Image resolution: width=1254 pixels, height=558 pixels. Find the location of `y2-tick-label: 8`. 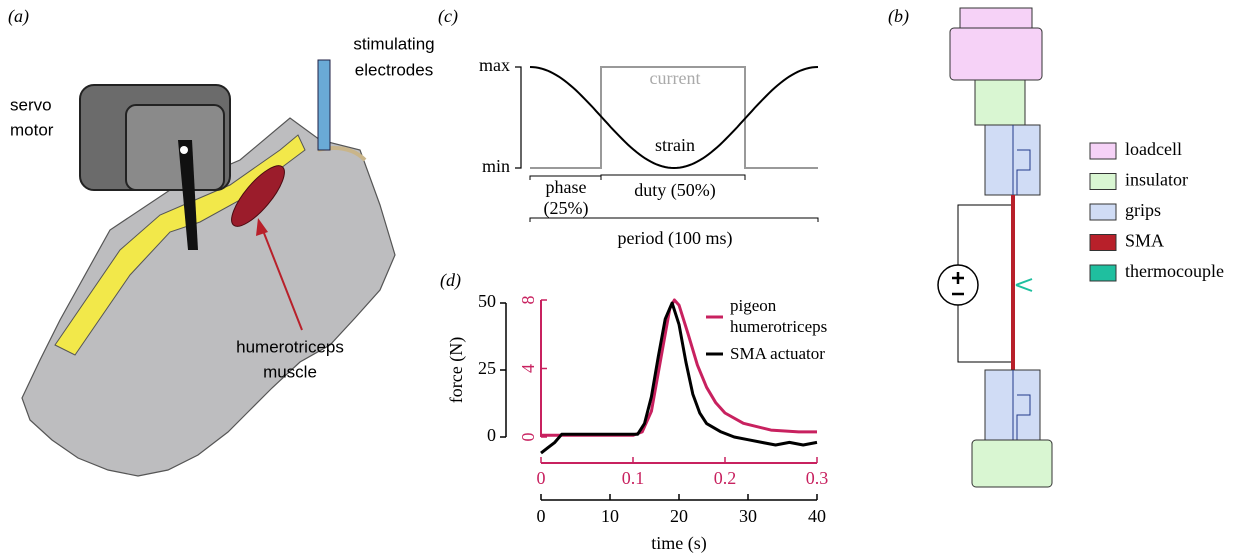

y2-tick-label: 8 is located at coordinates (528, 300).